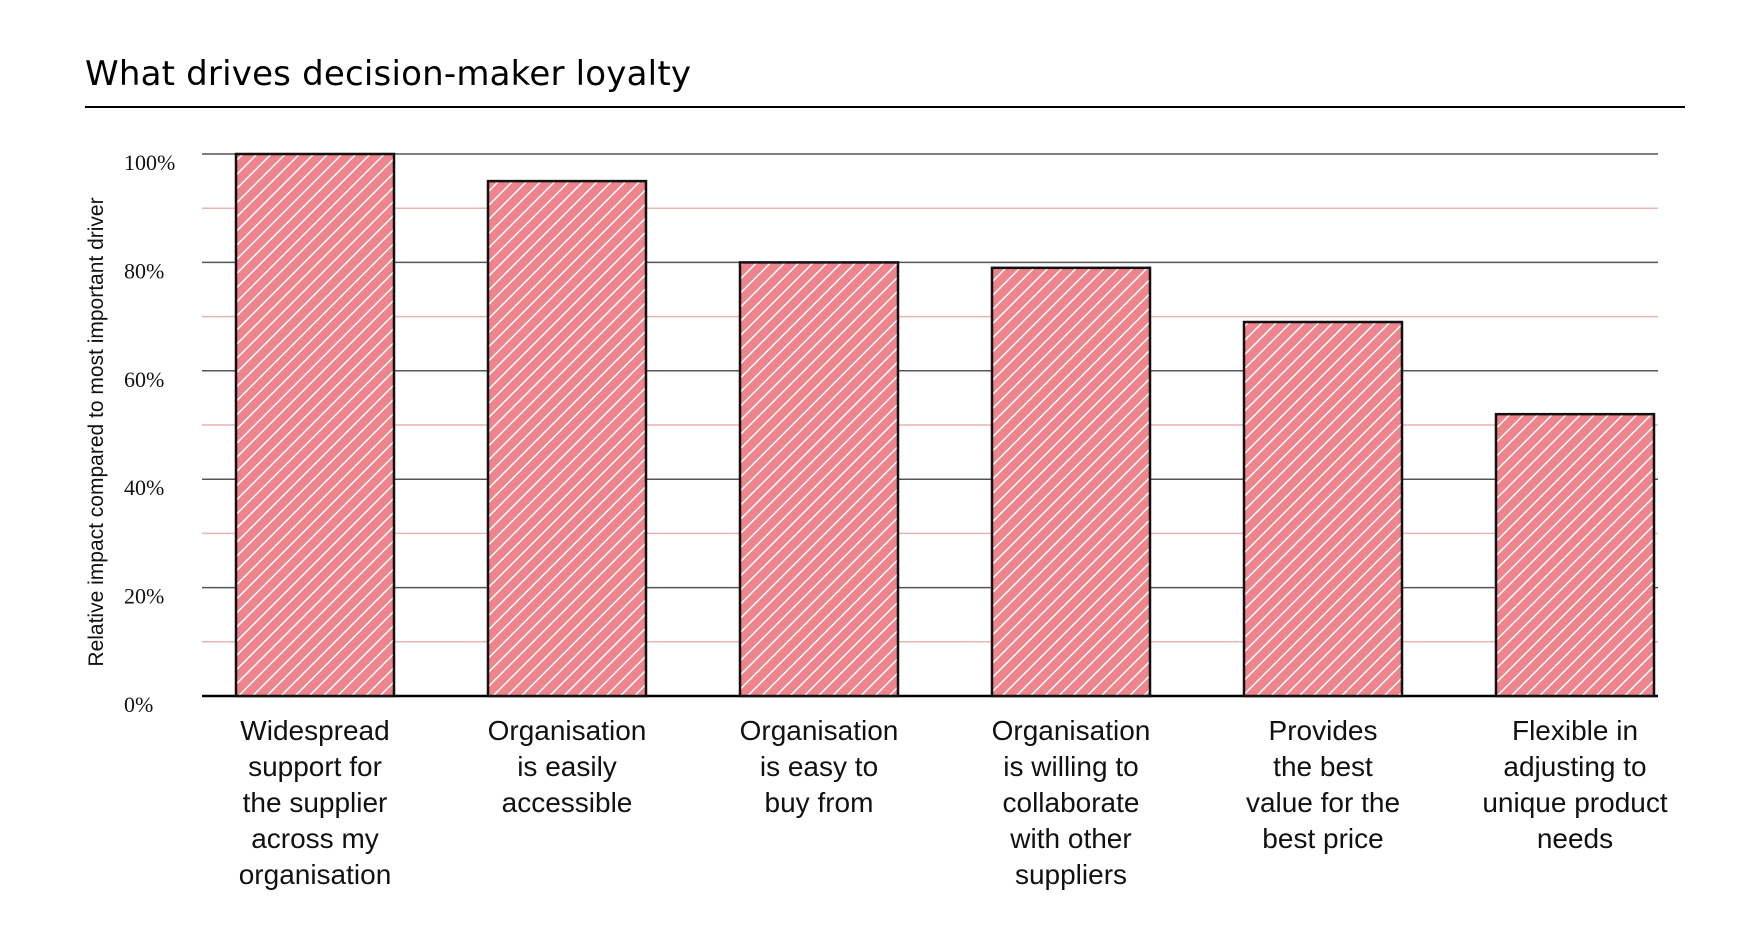  I want to click on y-tick-label: 0%, so click(138, 704).